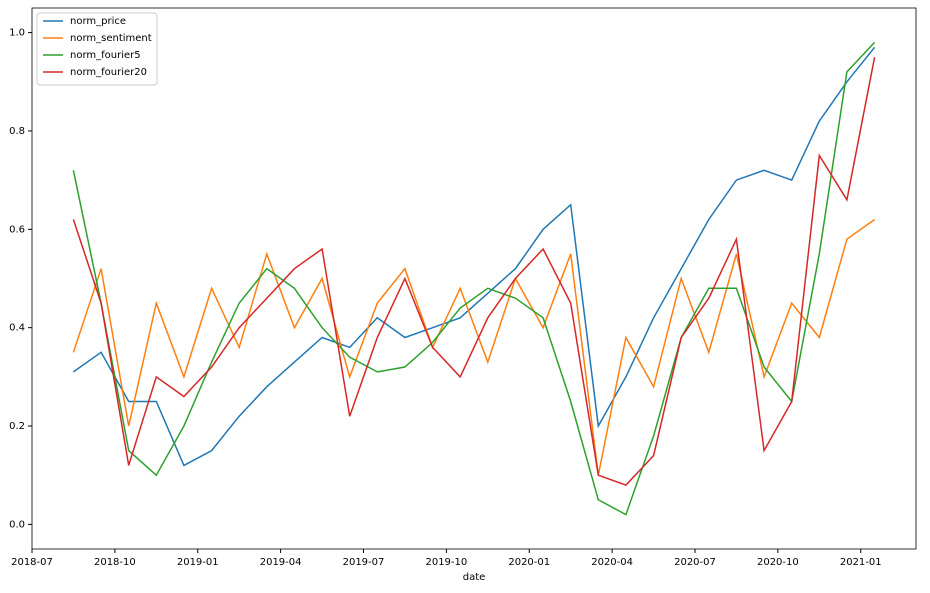  I want to click on x-tick-label: 2019-04, so click(281, 562).